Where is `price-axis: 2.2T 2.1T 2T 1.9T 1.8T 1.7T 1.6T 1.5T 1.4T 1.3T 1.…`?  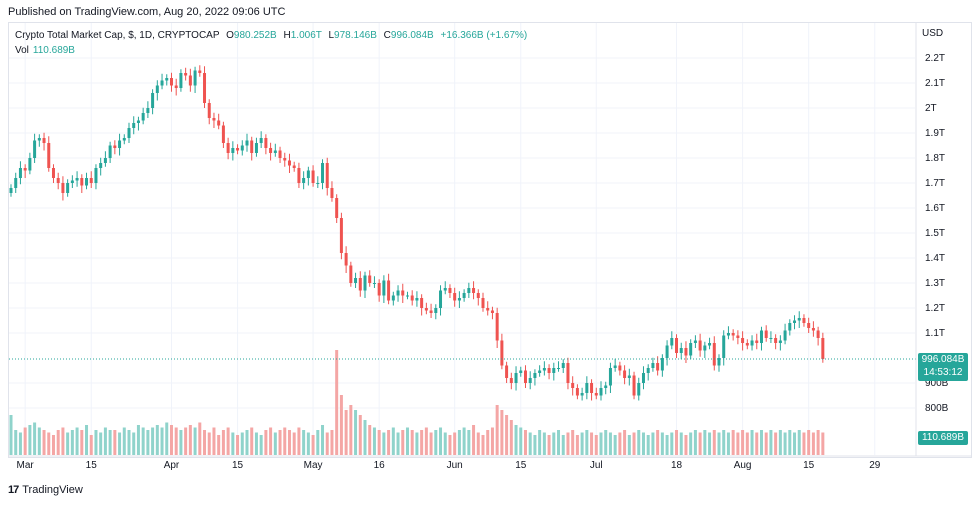 price-axis: 2.2T 2.1T 2T 1.9T 1.8T 1.7T 1.6T 1.5T 1.4T 1.3T 1.… is located at coordinates (932, 239).